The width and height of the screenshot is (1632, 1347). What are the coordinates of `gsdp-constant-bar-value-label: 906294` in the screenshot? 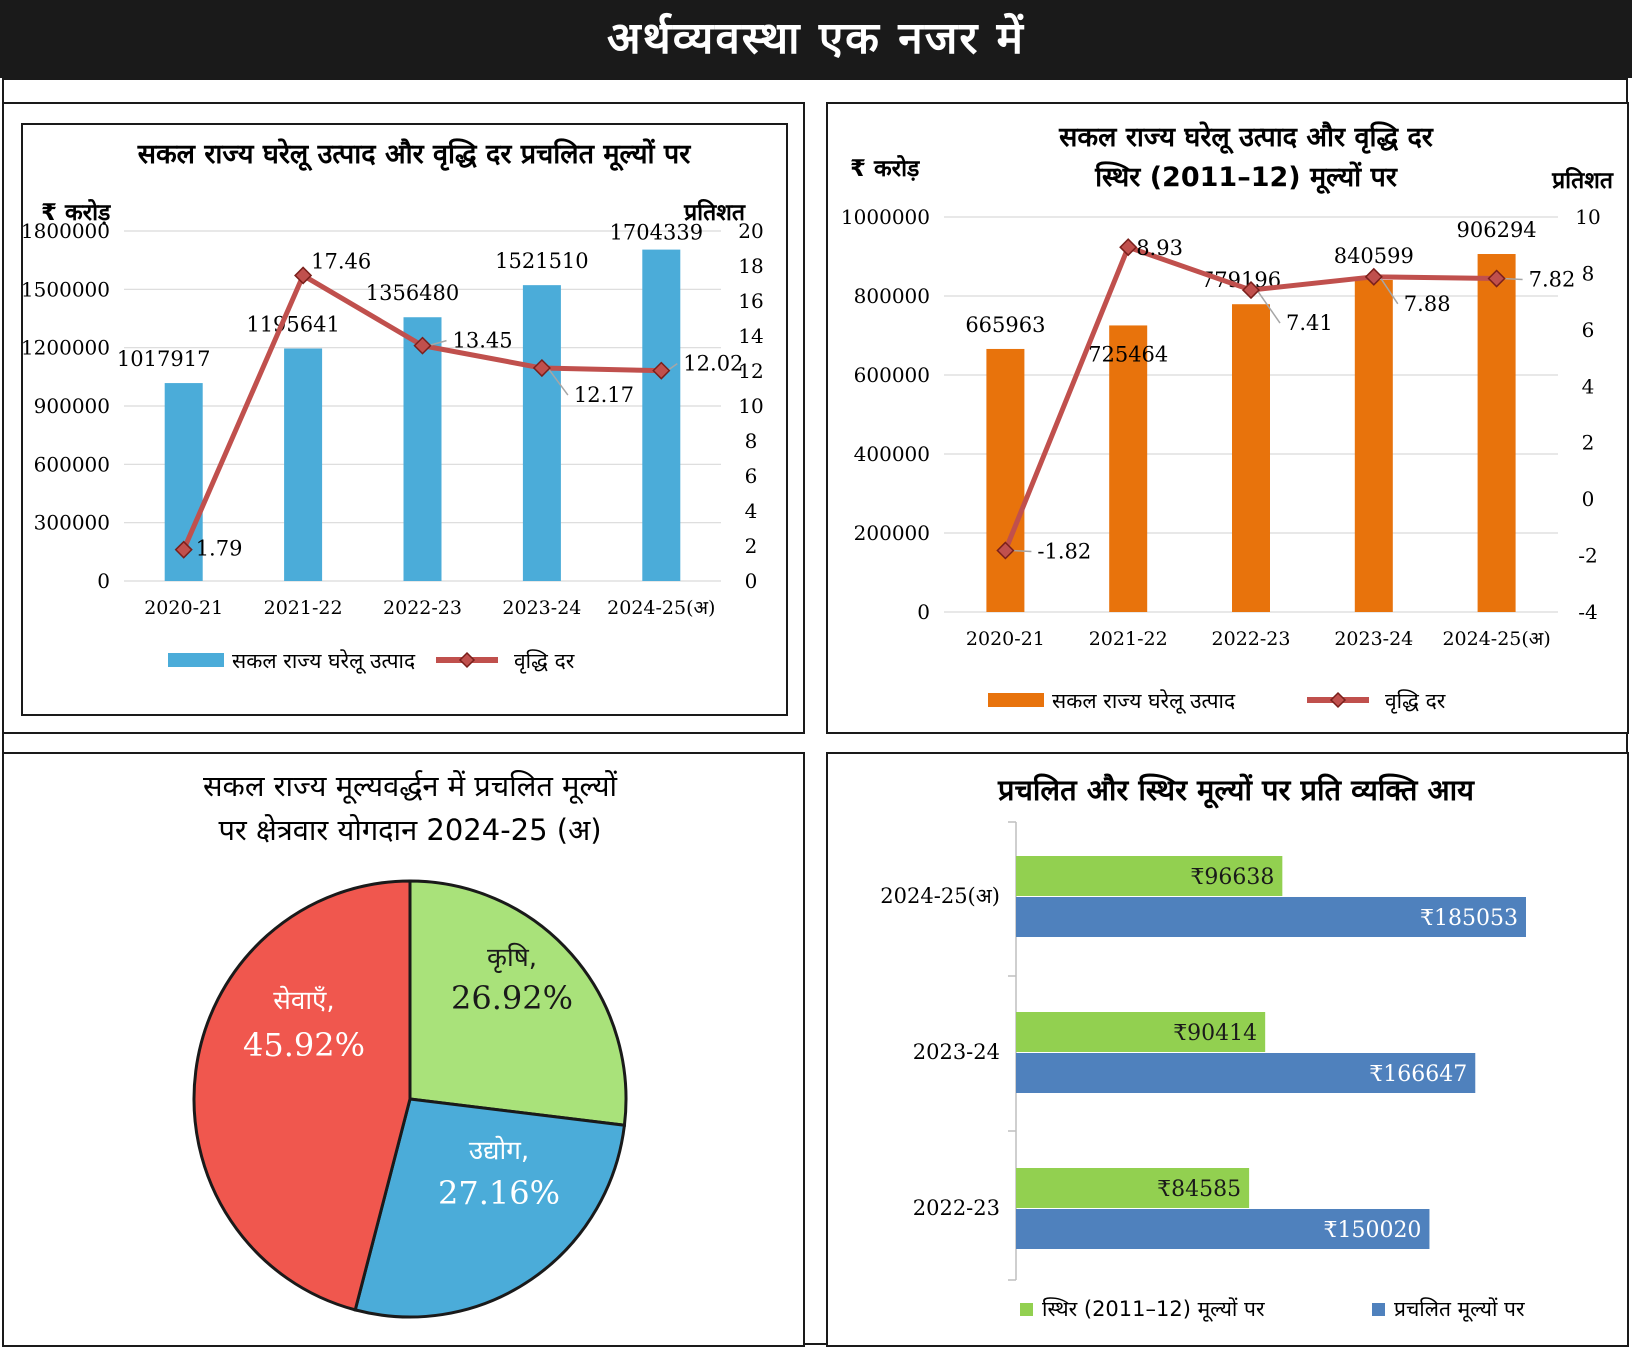 It's located at (1497, 230).